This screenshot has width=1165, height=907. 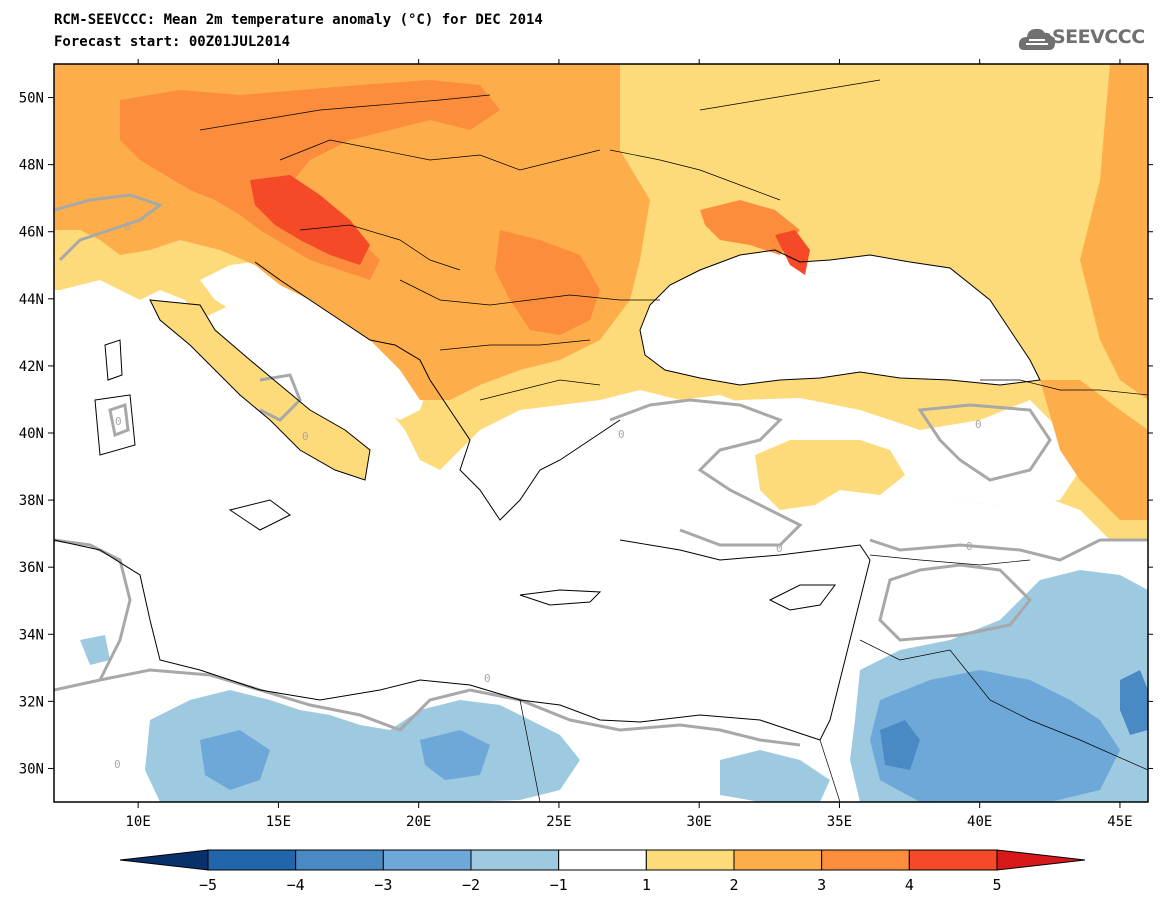 What do you see at coordinates (1114, 232) in the screenshot?
I see `warm-anomaly-2-3-east` at bounding box center [1114, 232].